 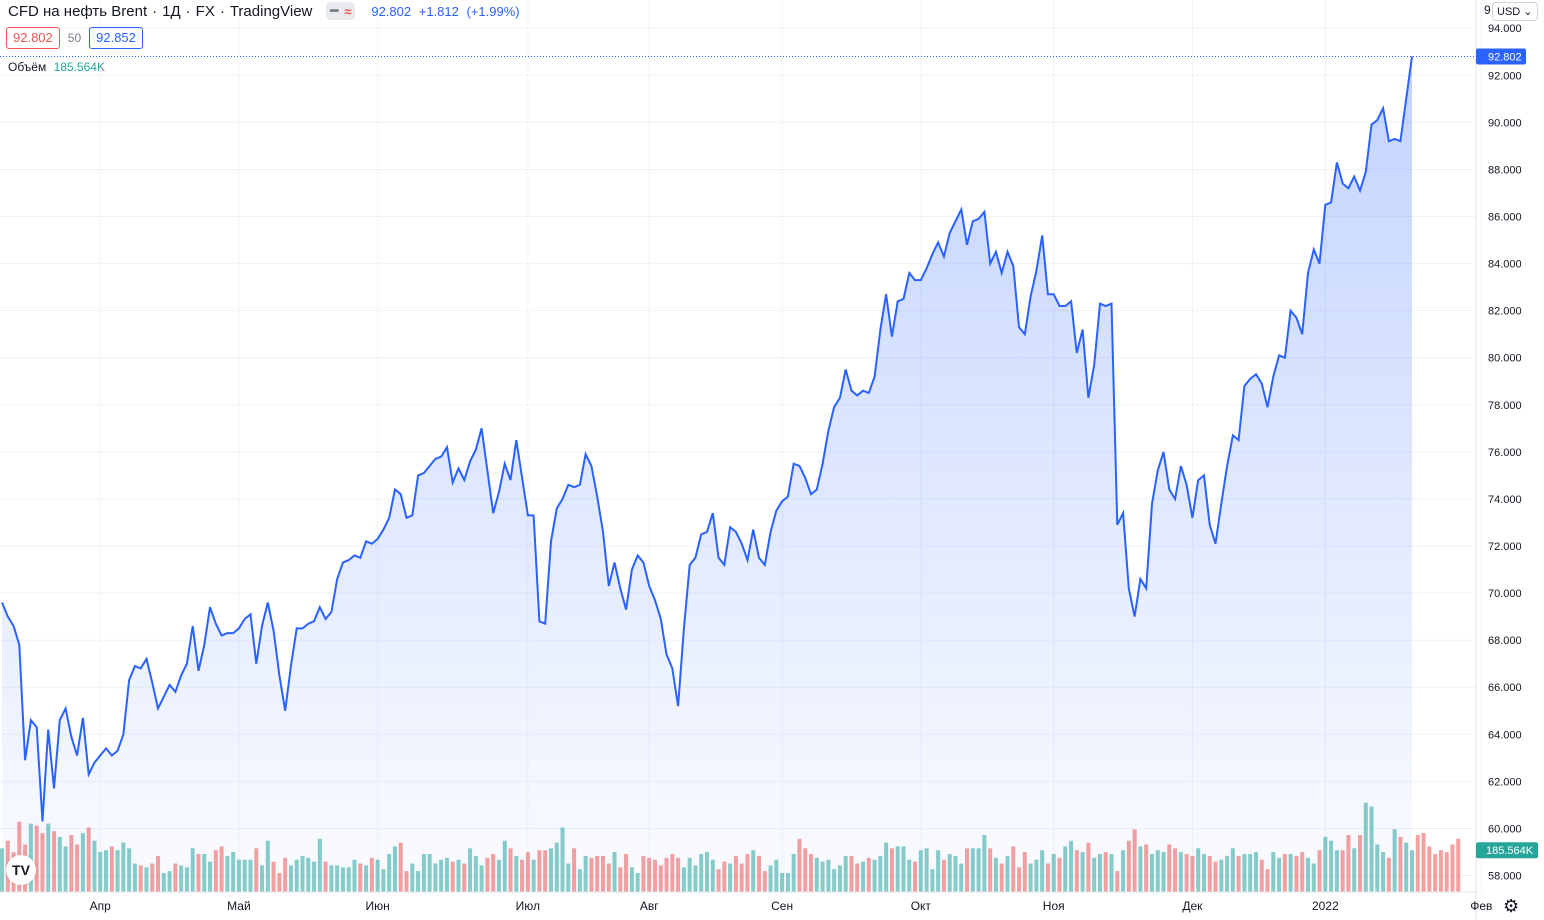 I want to click on y-tick-label: 86.000, so click(x=1505, y=218).